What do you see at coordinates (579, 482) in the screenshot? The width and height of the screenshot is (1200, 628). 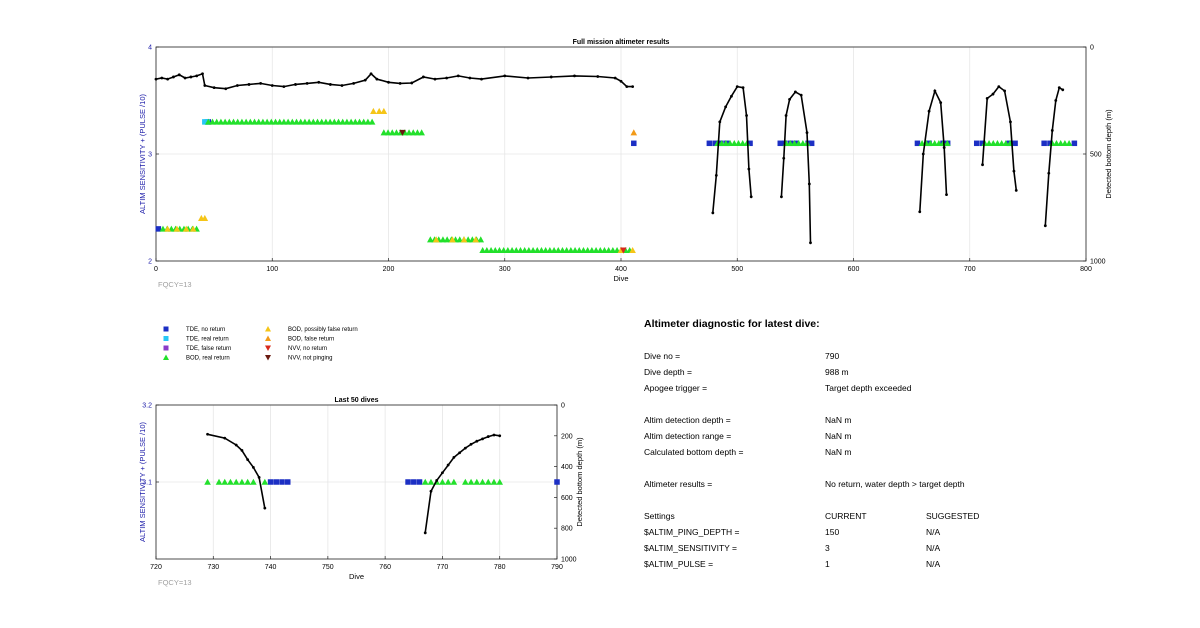 I see `last-50-y2label: Detected bottom depth (m)` at bounding box center [579, 482].